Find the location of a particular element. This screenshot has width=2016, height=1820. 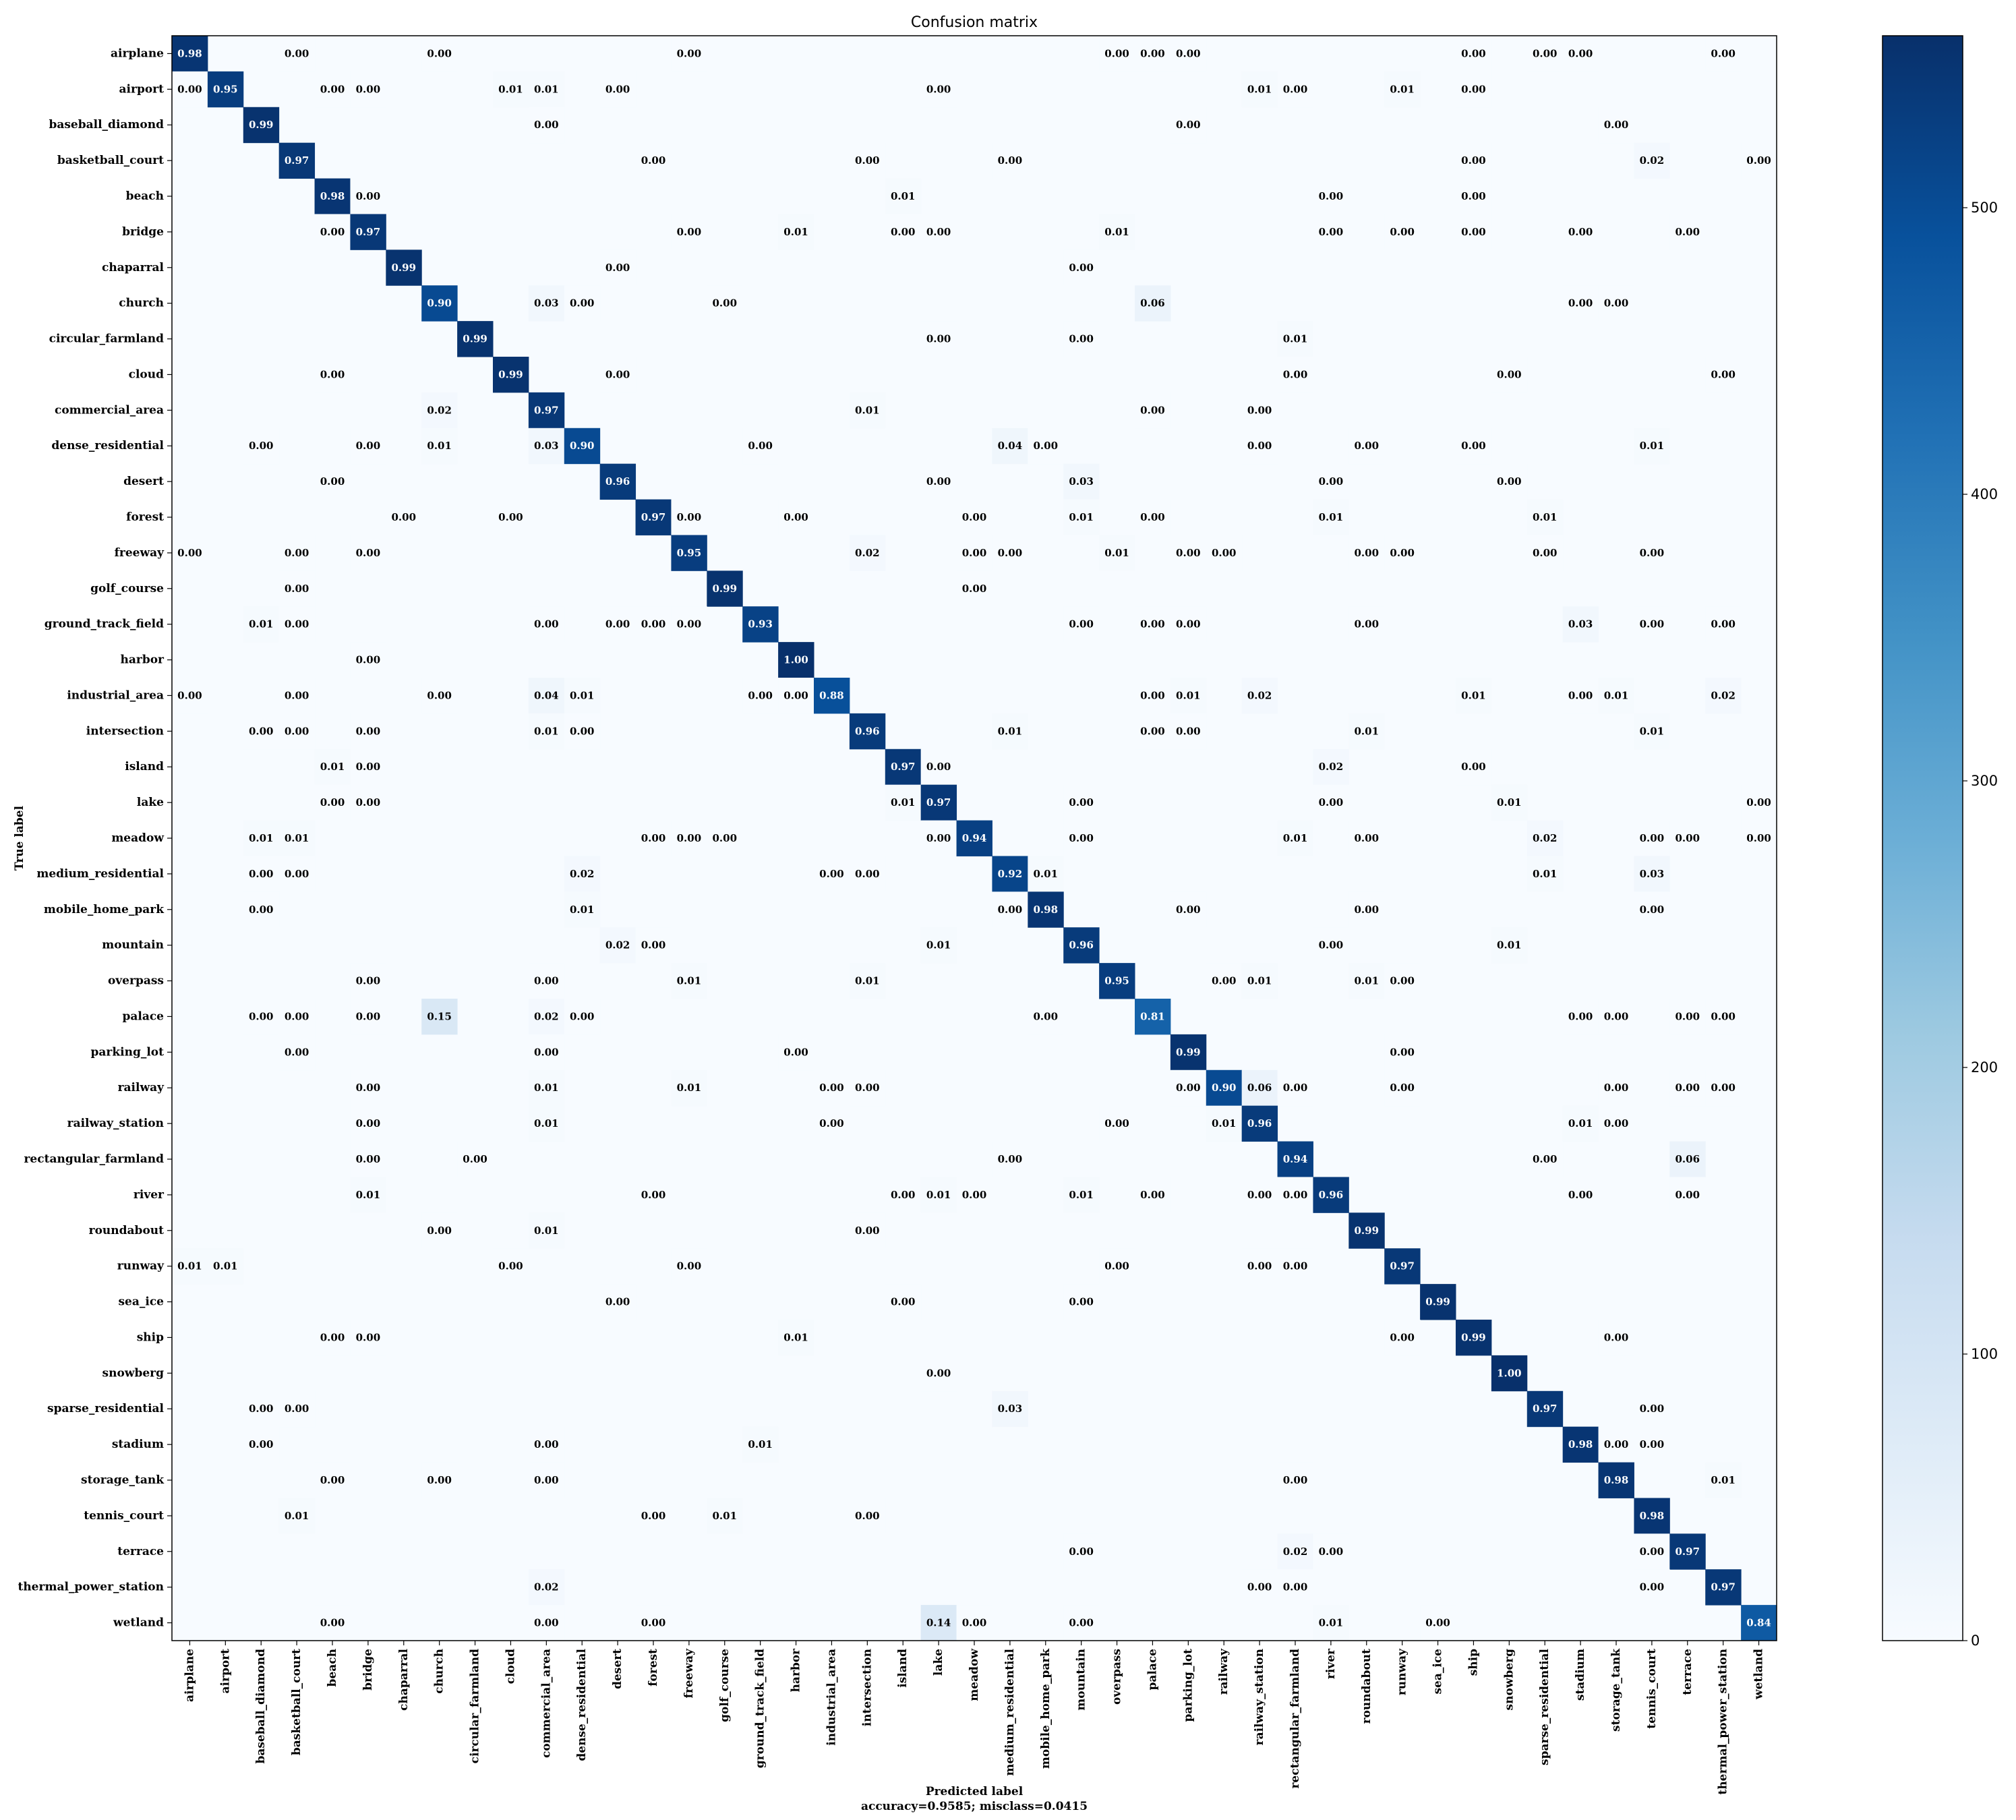

y-tick-label: snowberg is located at coordinates (133, 1373).